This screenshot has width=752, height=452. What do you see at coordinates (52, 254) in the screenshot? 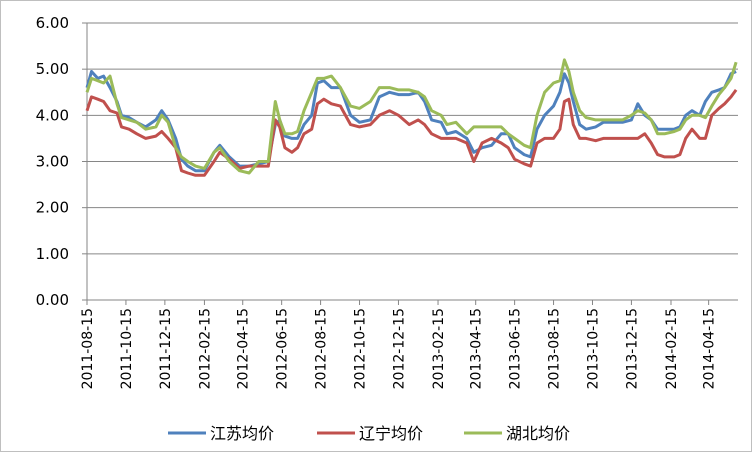
I see `y-tick-label: 1.00` at bounding box center [52, 254].